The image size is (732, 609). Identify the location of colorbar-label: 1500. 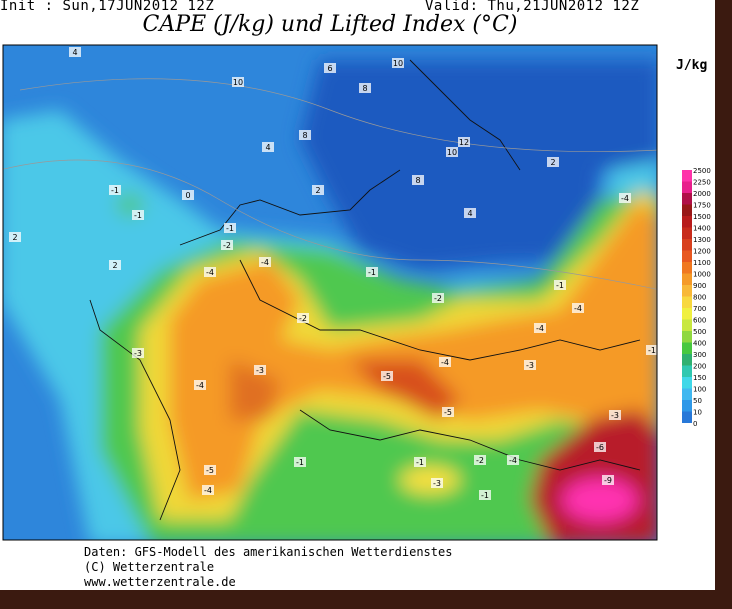
(702, 217).